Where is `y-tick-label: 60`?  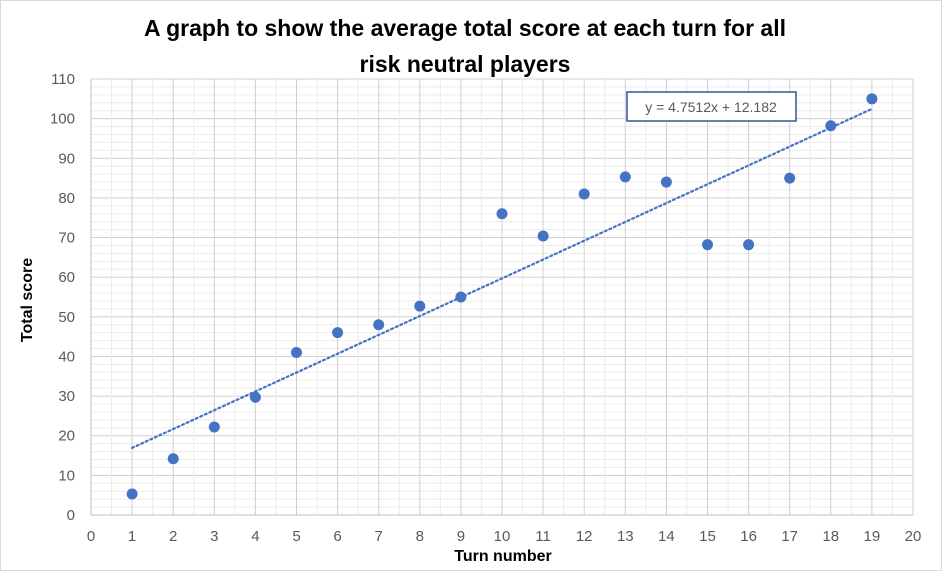
y-tick-label: 60 is located at coordinates (66, 277).